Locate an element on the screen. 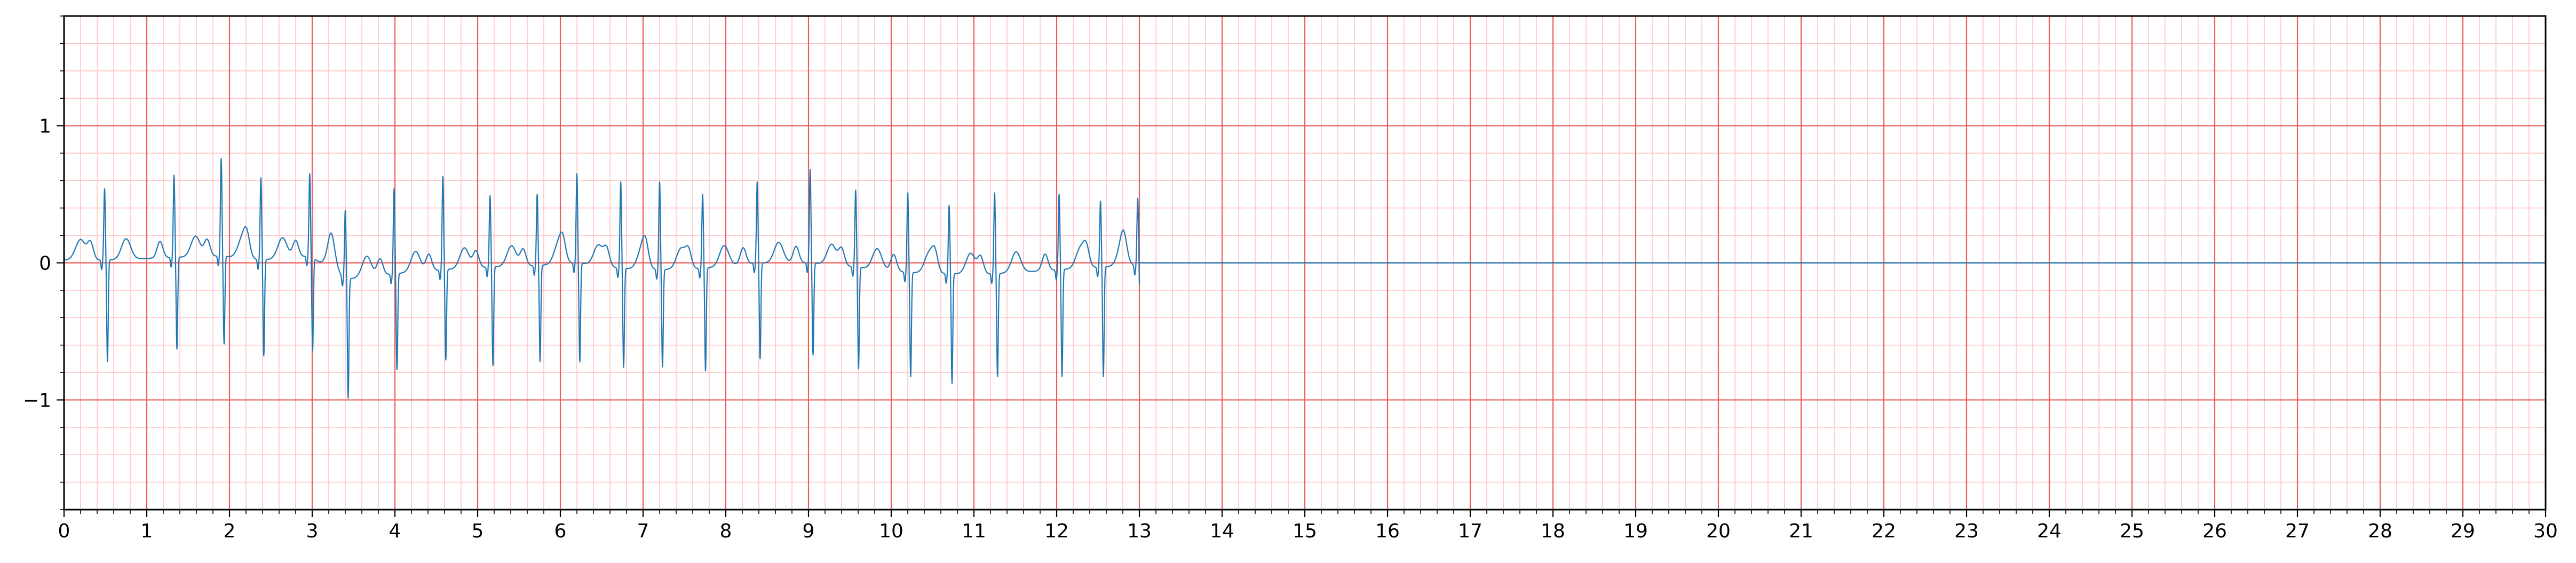 Image resolution: width=2576 pixels, height=563 pixels. x-tick-label: 11 is located at coordinates (974, 531).